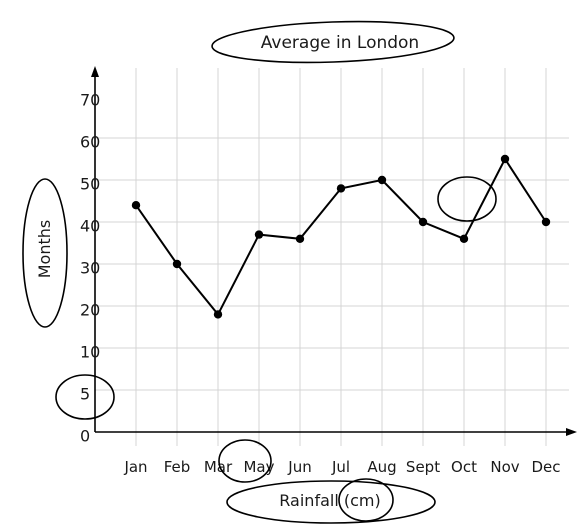  What do you see at coordinates (90, 352) in the screenshot?
I see `y-tick-label: 10` at bounding box center [90, 352].